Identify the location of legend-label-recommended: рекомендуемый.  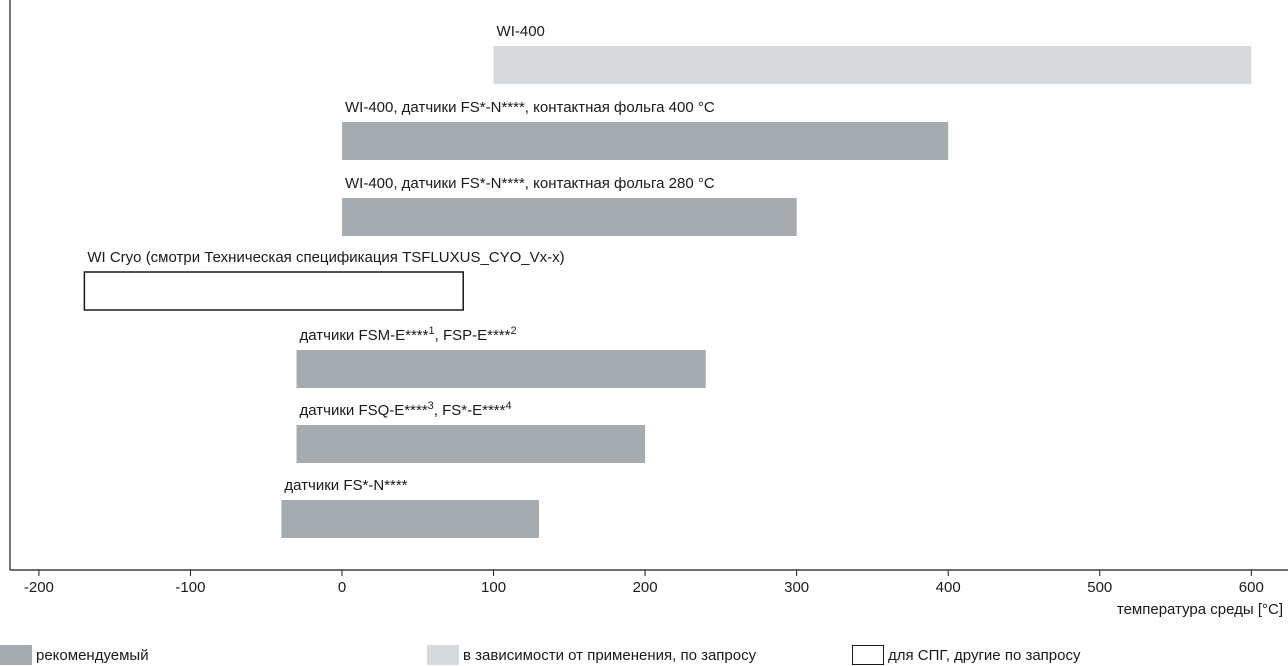
(92, 655).